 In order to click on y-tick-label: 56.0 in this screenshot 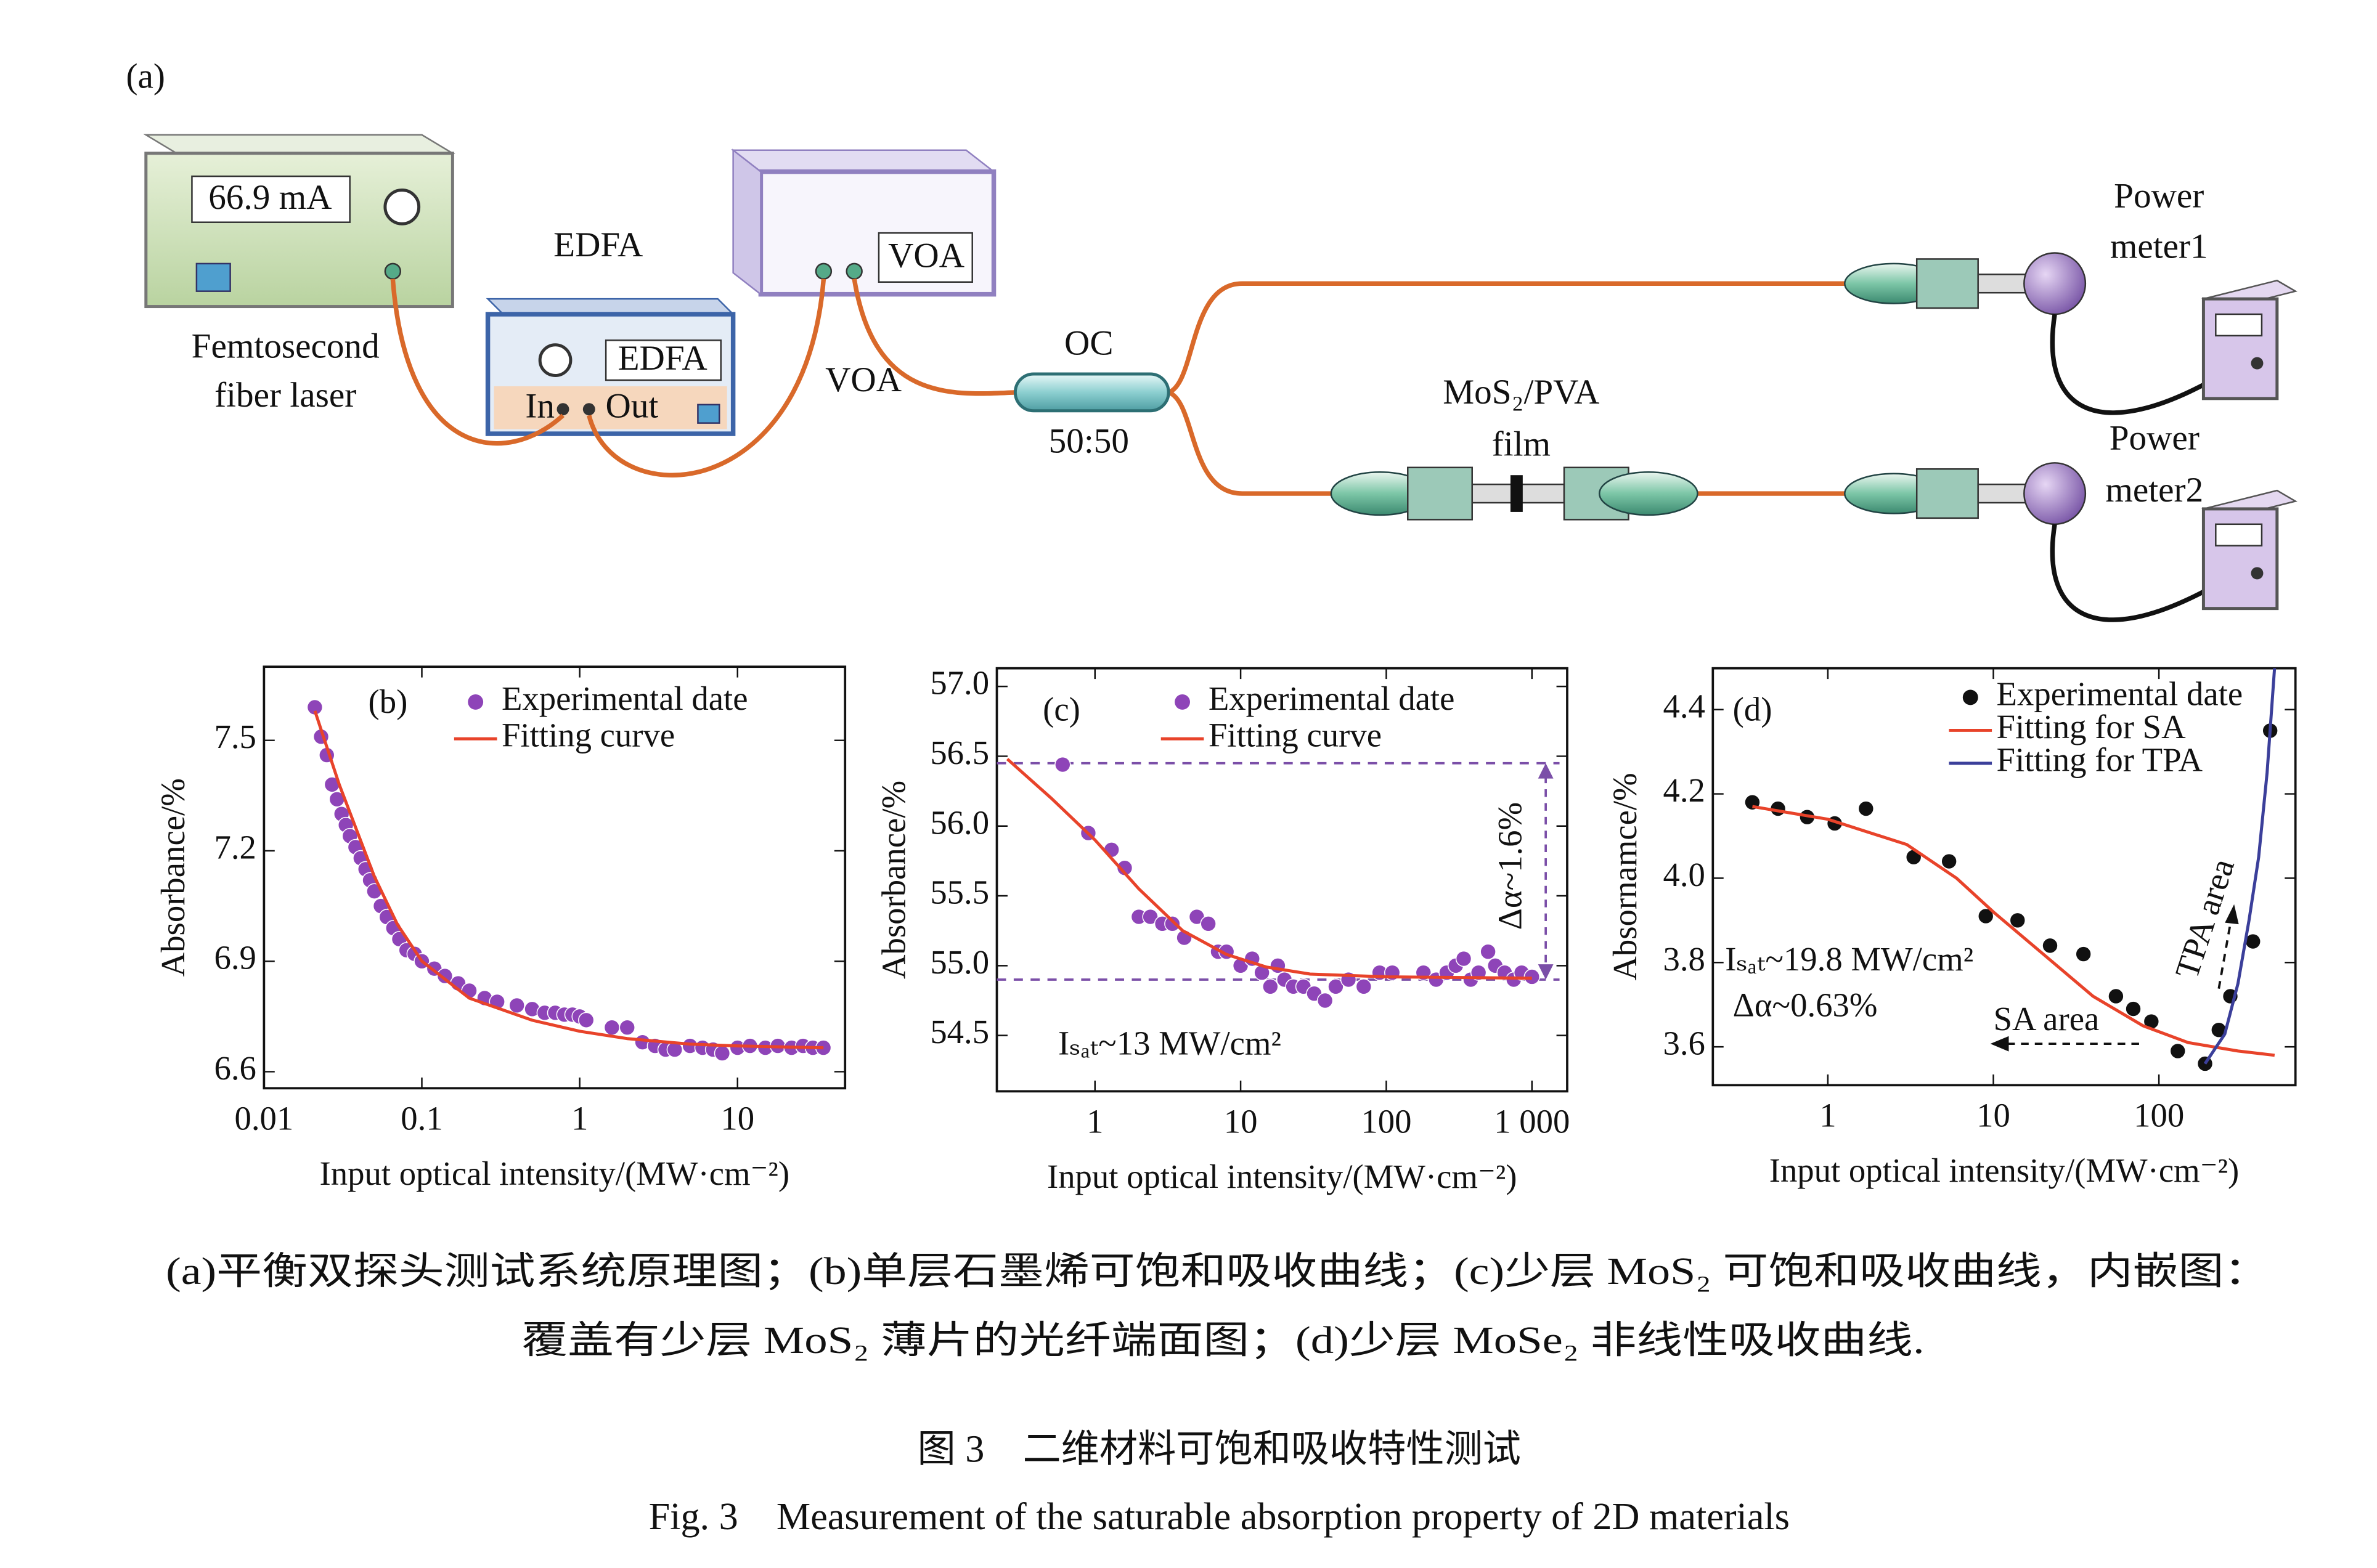, I will do `click(959, 822)`.